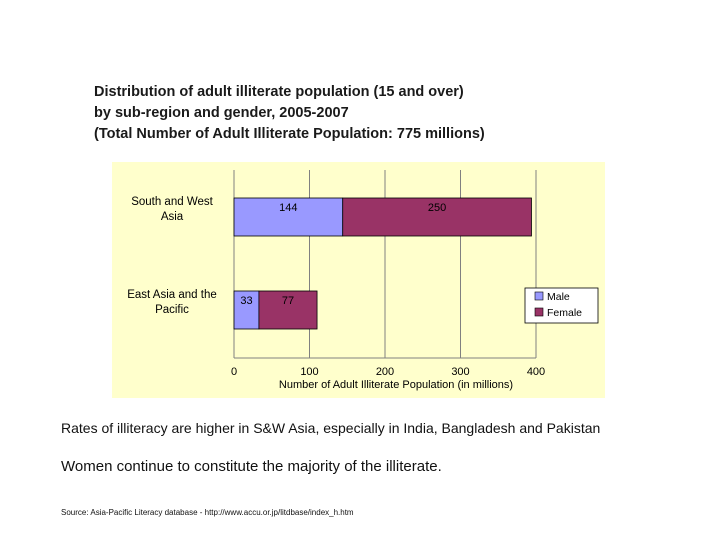 The width and height of the screenshot is (720, 540). I want to click on data-label: 250, so click(437, 208).